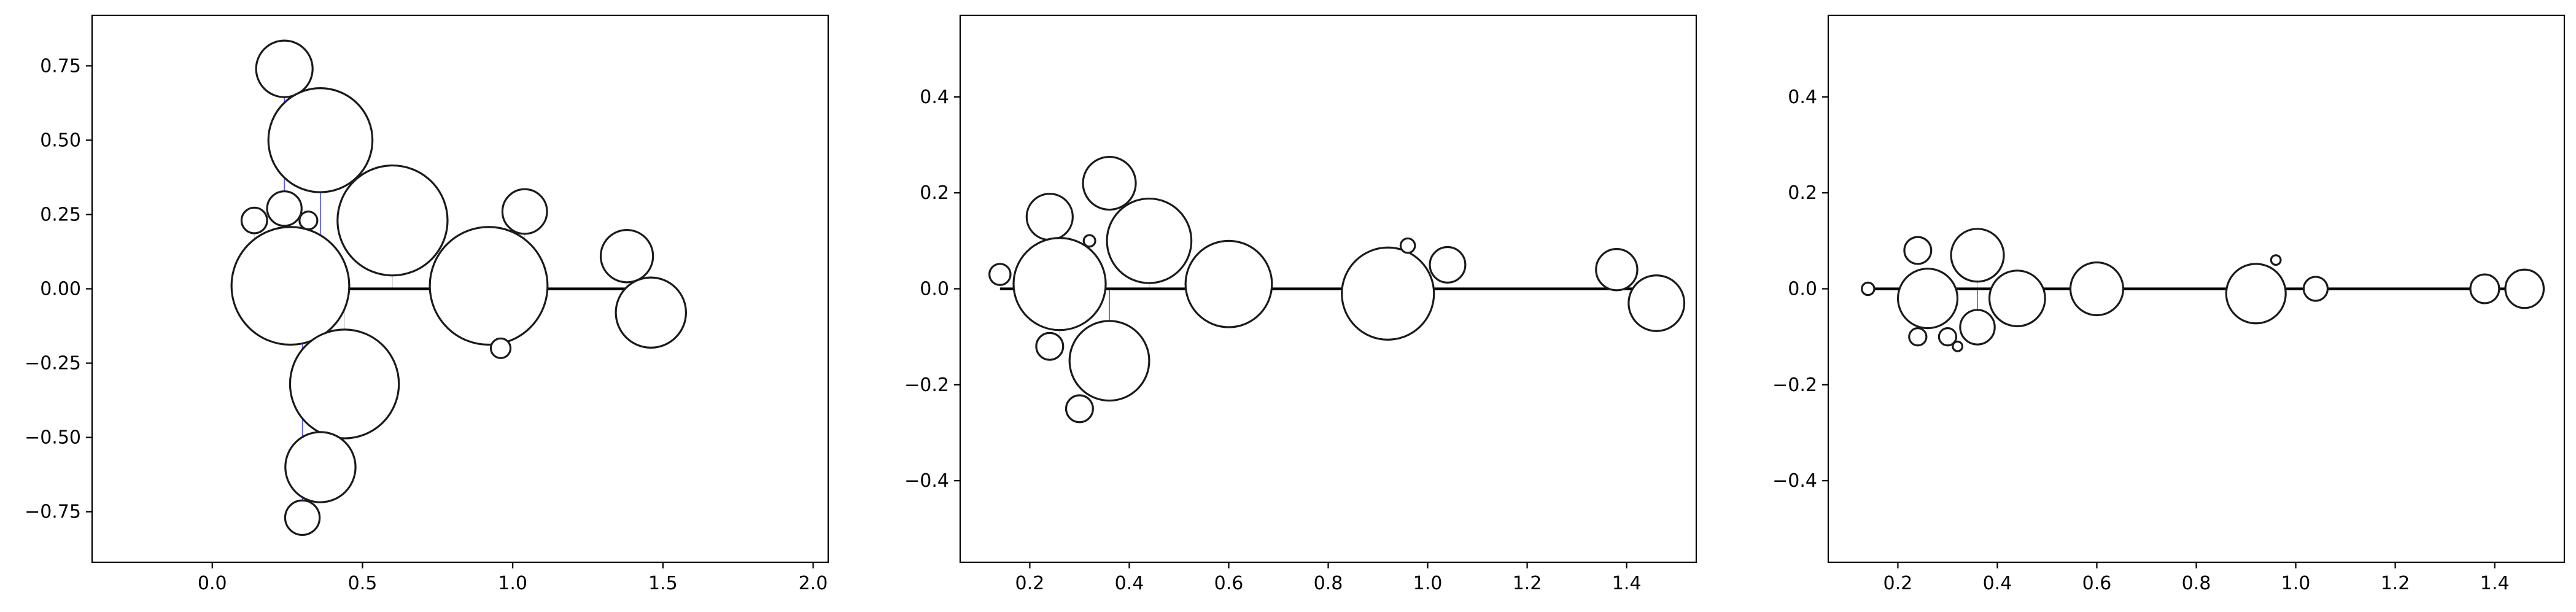  Describe the element at coordinates (60, 215) in the screenshot. I see `y-tick-label: 0.25` at that location.